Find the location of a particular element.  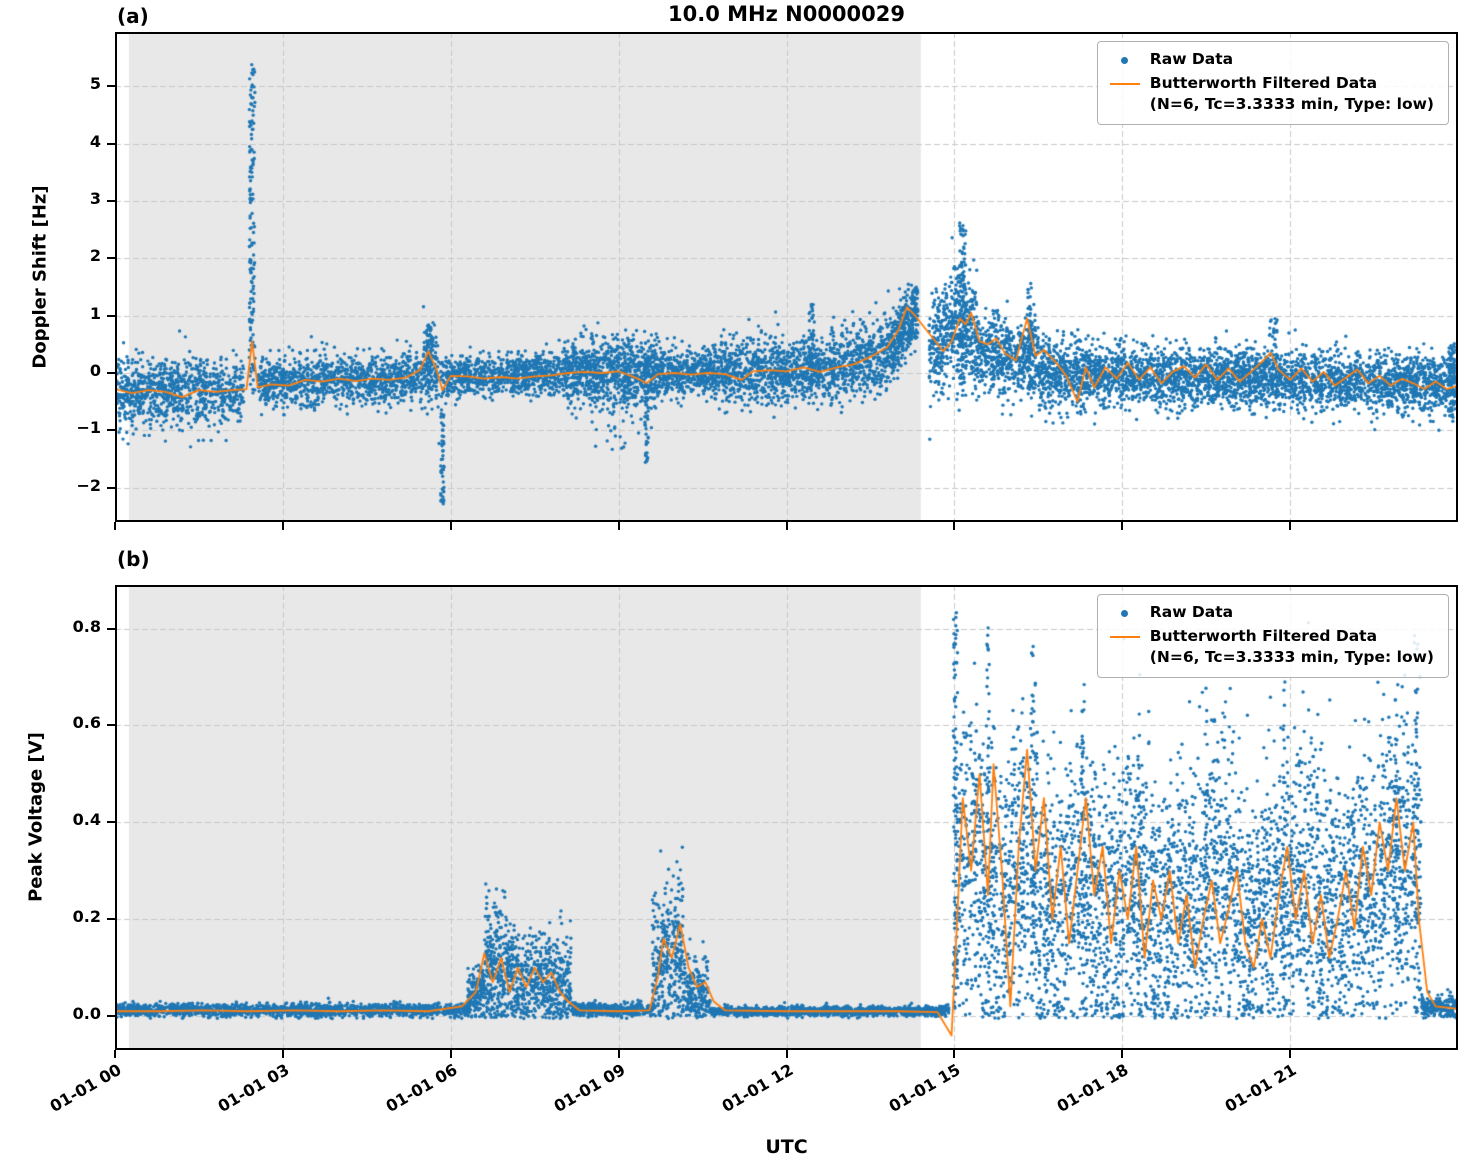

x-tick-label: 01-01 21 is located at coordinates (1260, 1088).